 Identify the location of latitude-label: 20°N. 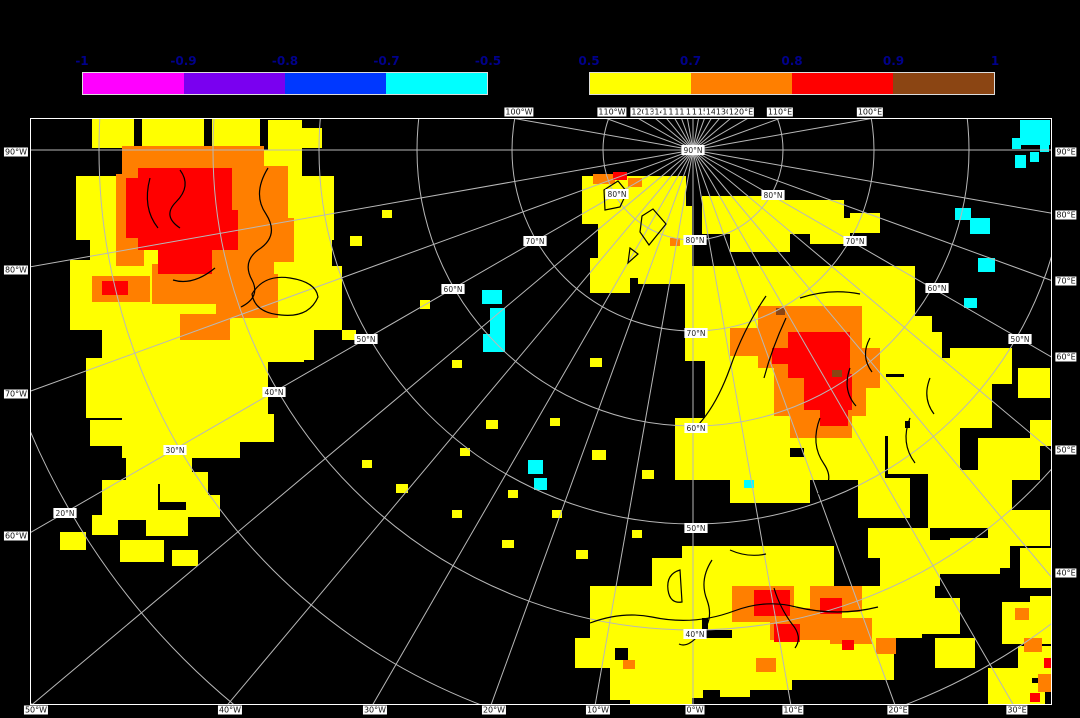
(65, 513).